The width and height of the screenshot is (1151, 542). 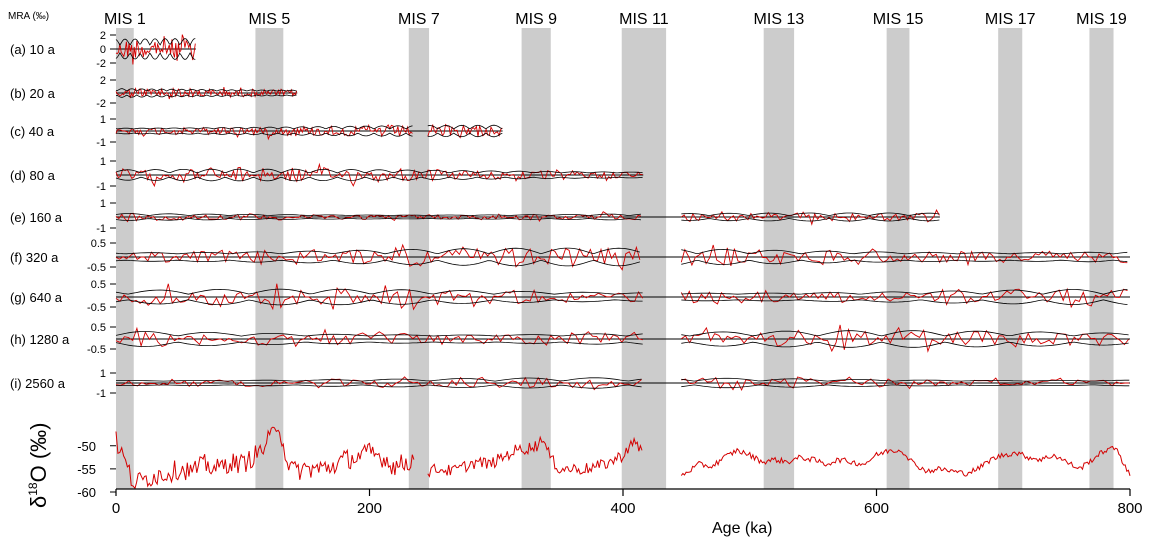 I want to click on x-tick-label-2: 400, so click(x=622, y=508).